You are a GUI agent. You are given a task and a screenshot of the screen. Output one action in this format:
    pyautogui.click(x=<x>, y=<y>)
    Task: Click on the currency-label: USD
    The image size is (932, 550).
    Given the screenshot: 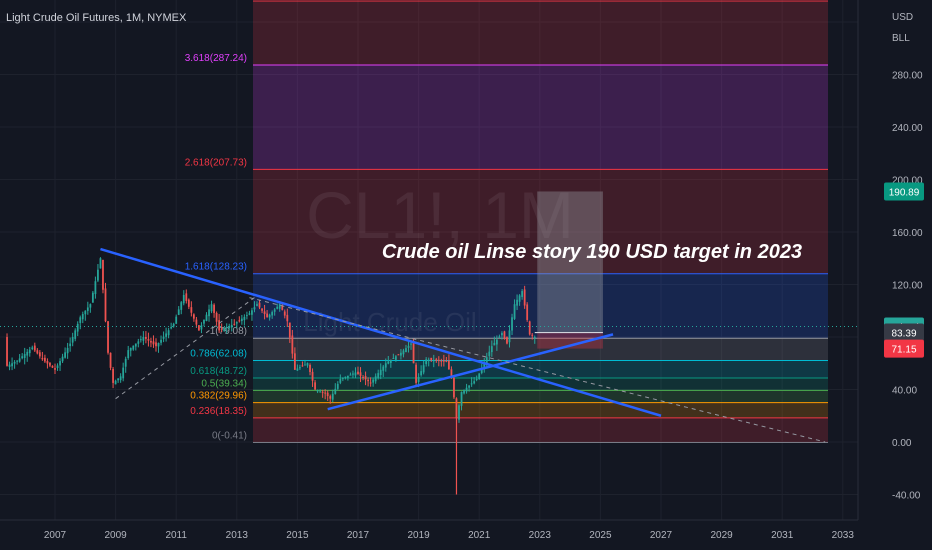 What is the action you would take?
    pyautogui.click(x=902, y=17)
    